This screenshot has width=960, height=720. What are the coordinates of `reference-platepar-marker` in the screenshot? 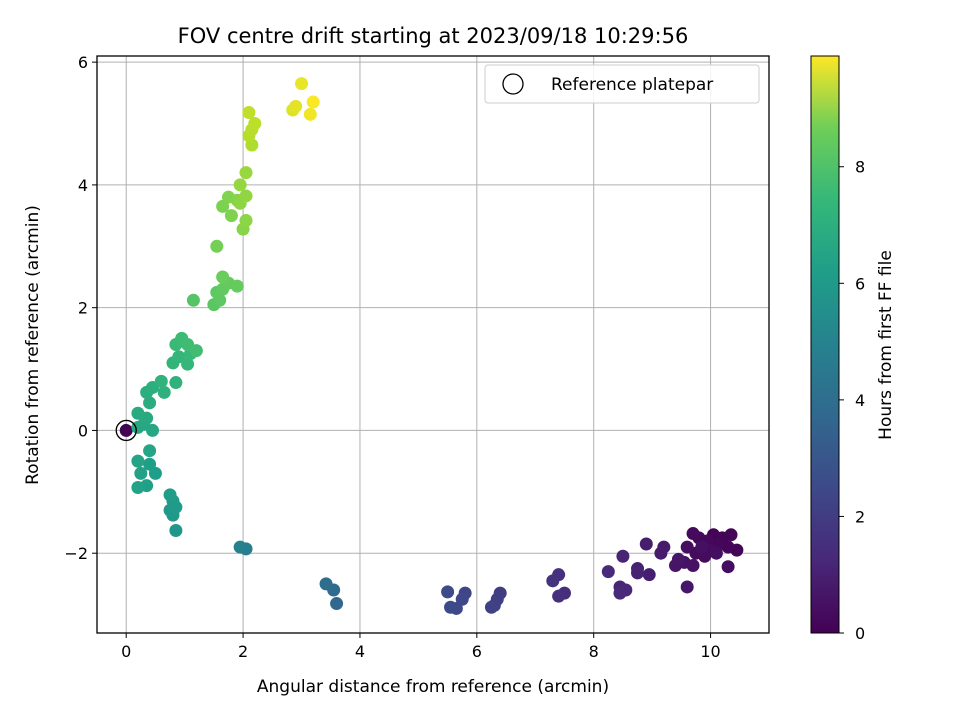 It's located at (126, 430).